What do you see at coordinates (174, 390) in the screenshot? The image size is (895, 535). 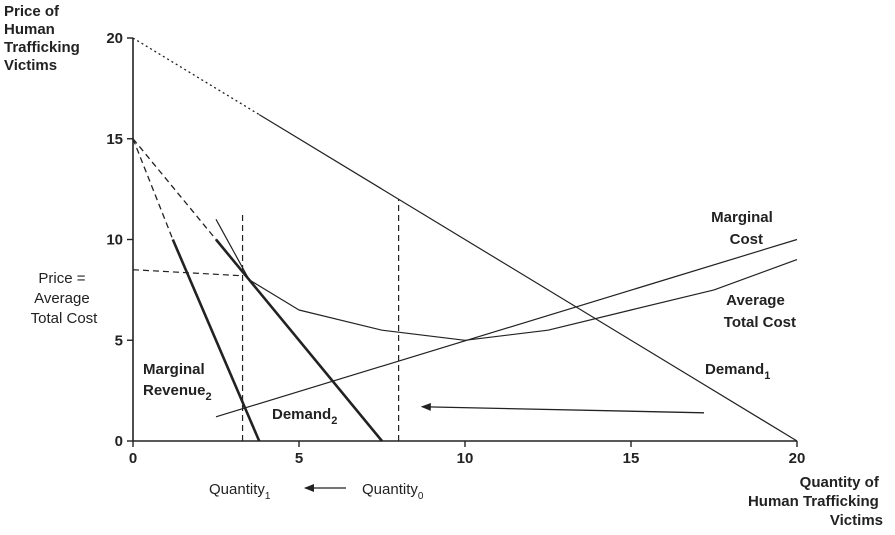 I see `marginal-revenue2-label-base: Revenue` at bounding box center [174, 390].